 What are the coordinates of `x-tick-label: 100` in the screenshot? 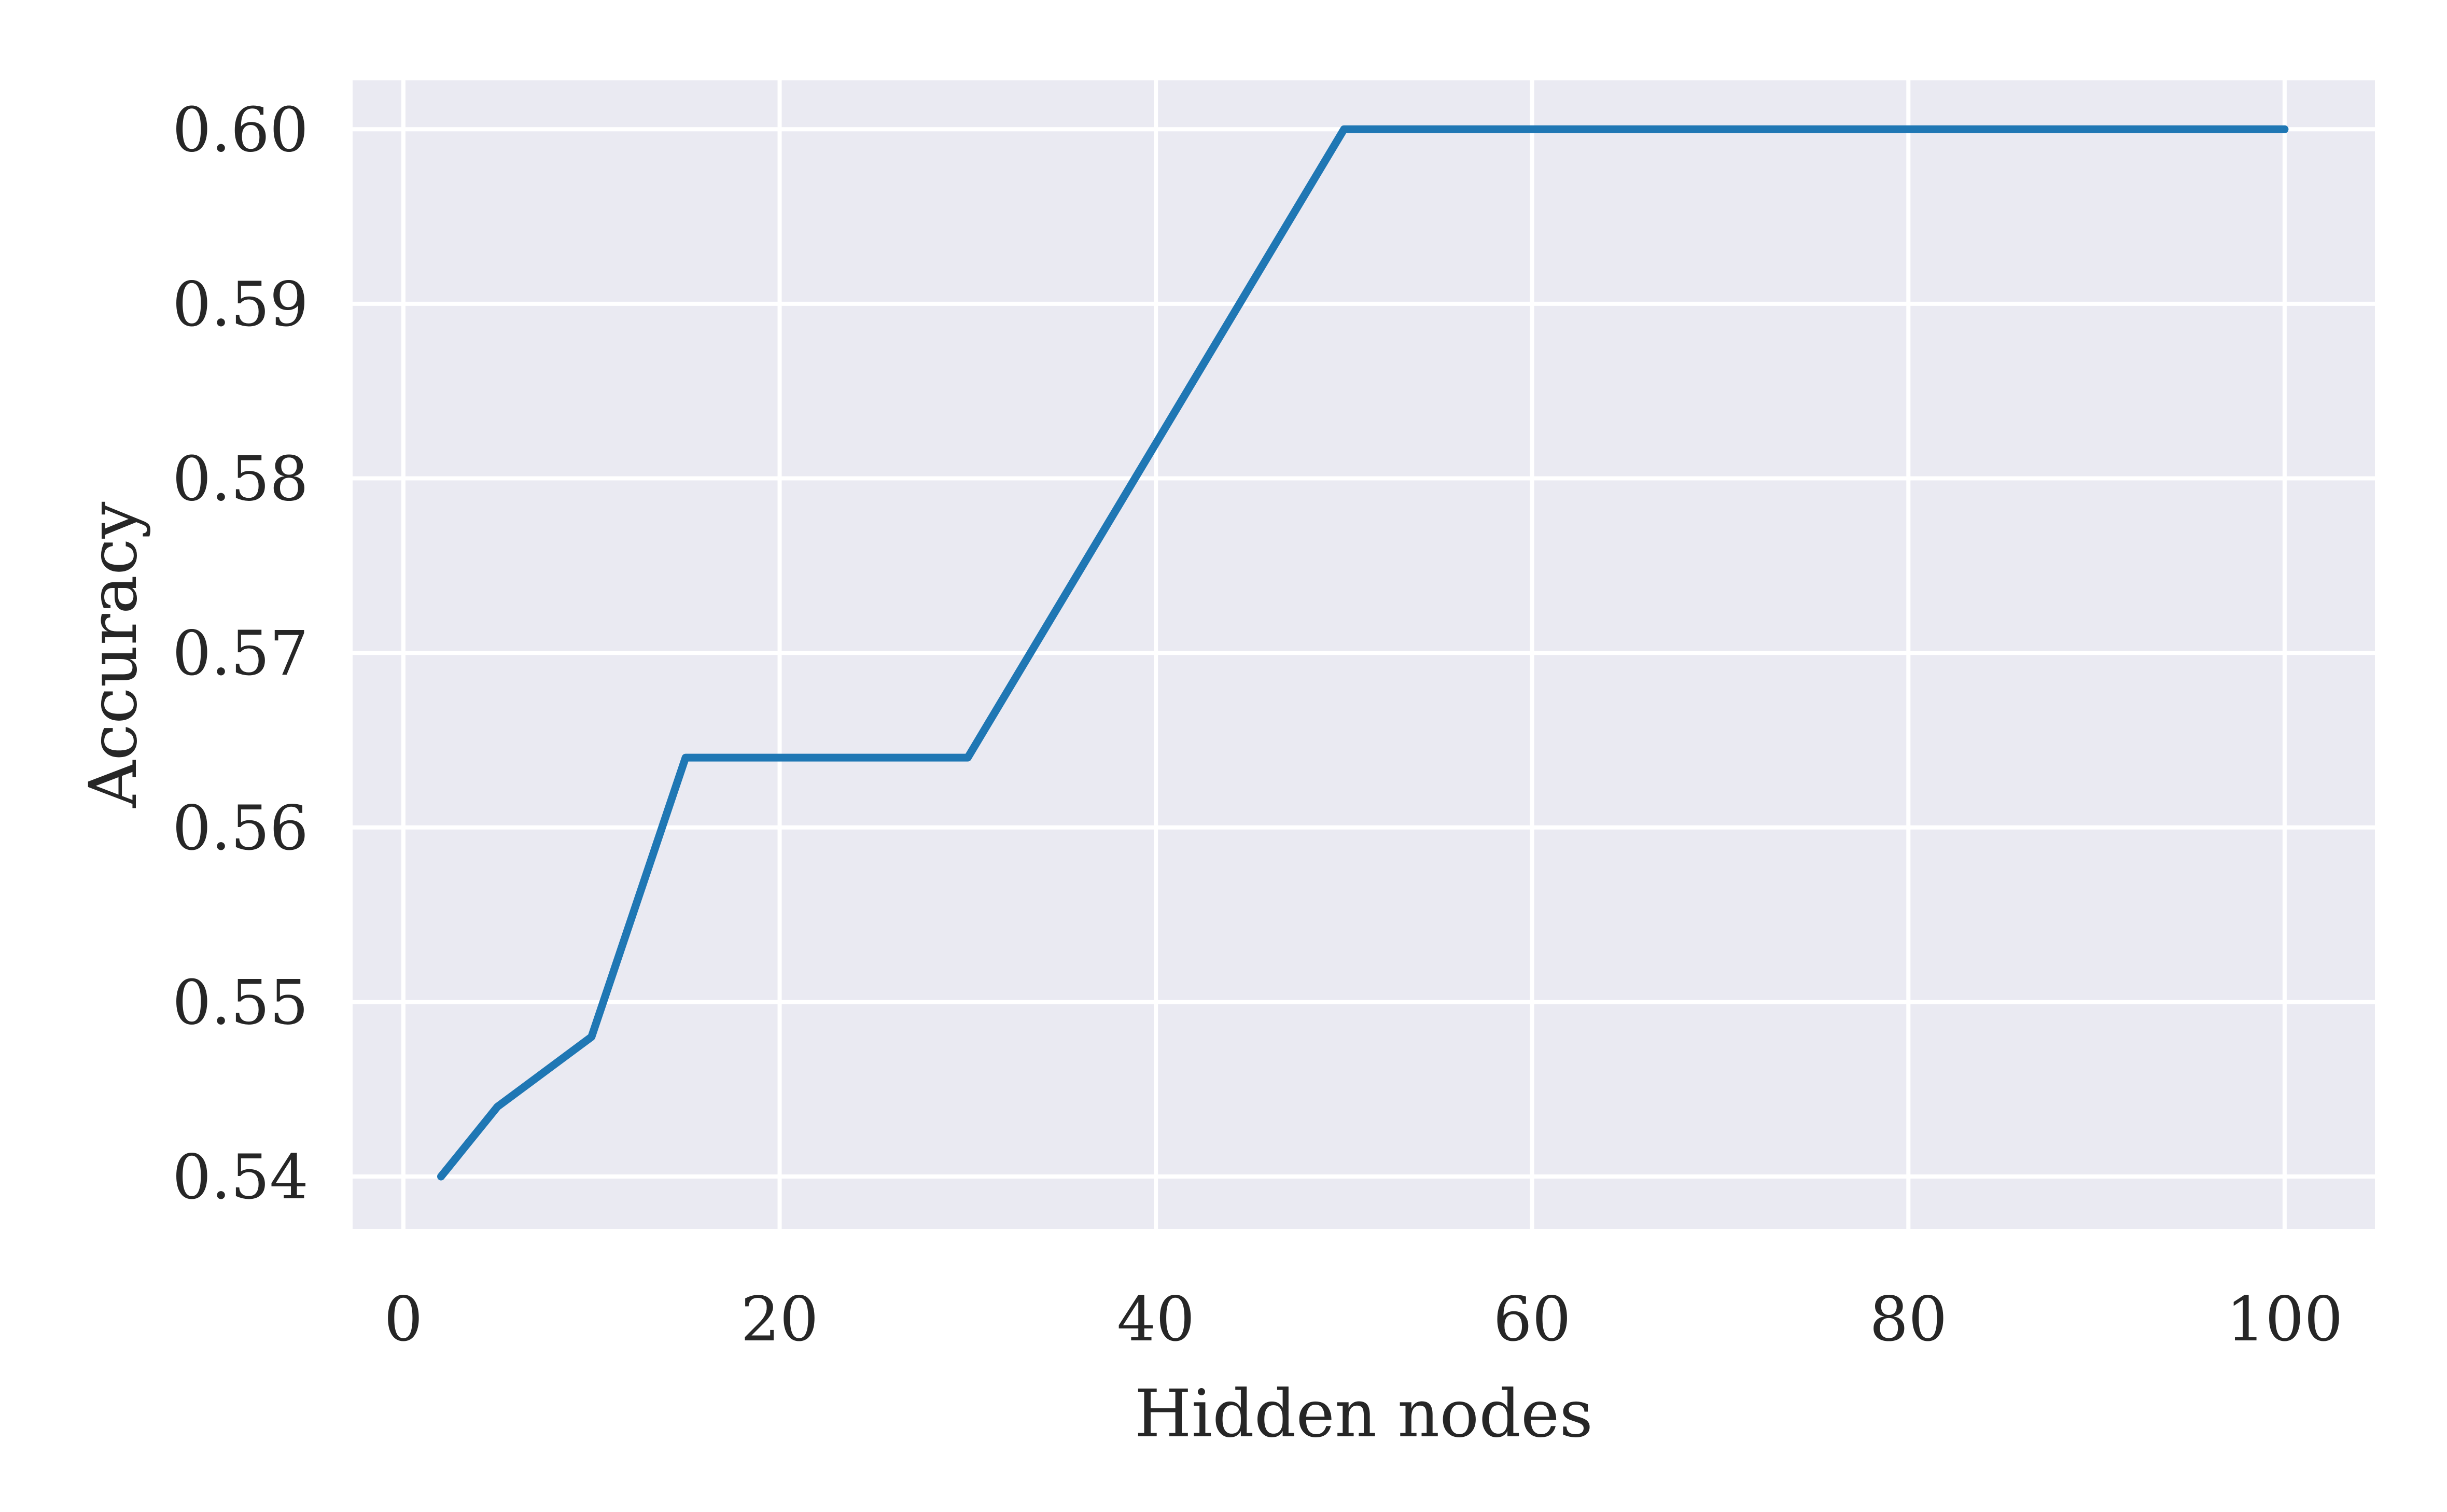 It's located at (2284, 1319).